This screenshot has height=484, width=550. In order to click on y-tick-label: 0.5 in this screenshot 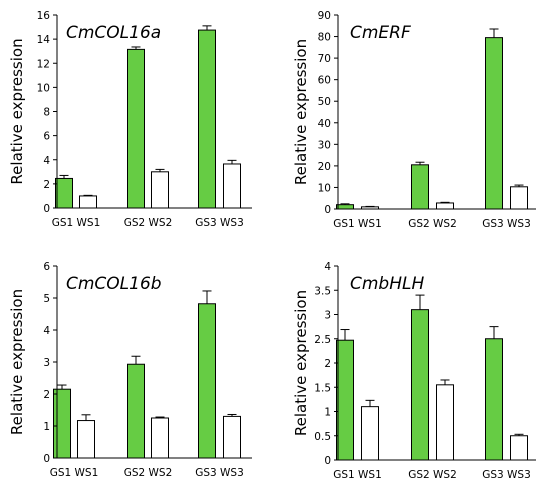, I will do `click(322, 437)`.